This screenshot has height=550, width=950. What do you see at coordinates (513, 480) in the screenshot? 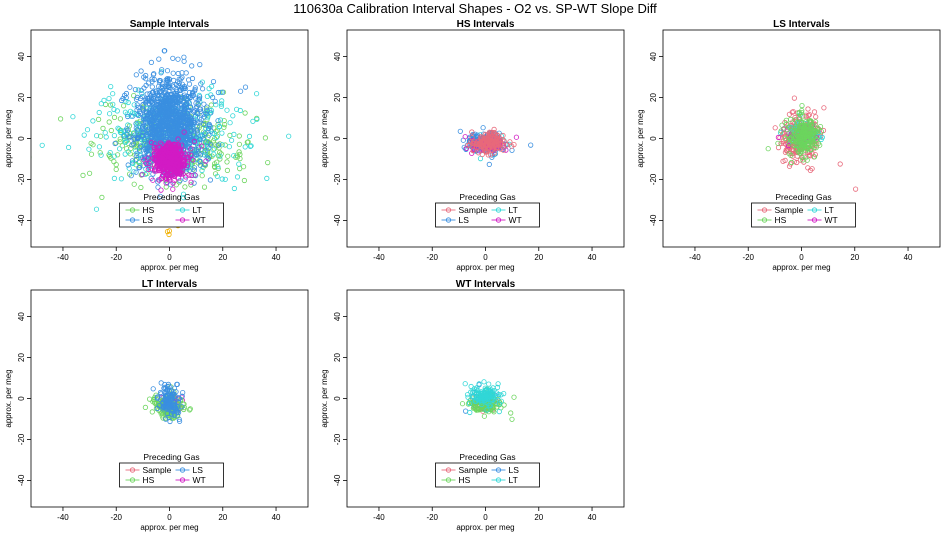
I see `legend-label: LT` at bounding box center [513, 480].